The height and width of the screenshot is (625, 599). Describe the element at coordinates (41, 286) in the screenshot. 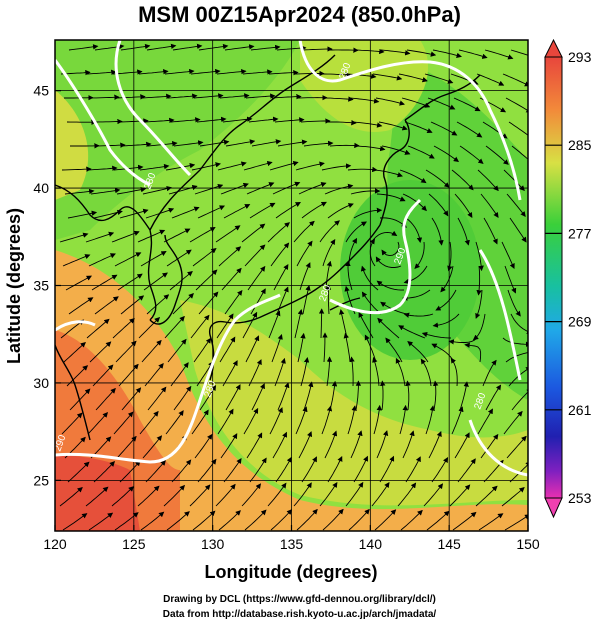

I see `y-tick-label: 35` at that location.